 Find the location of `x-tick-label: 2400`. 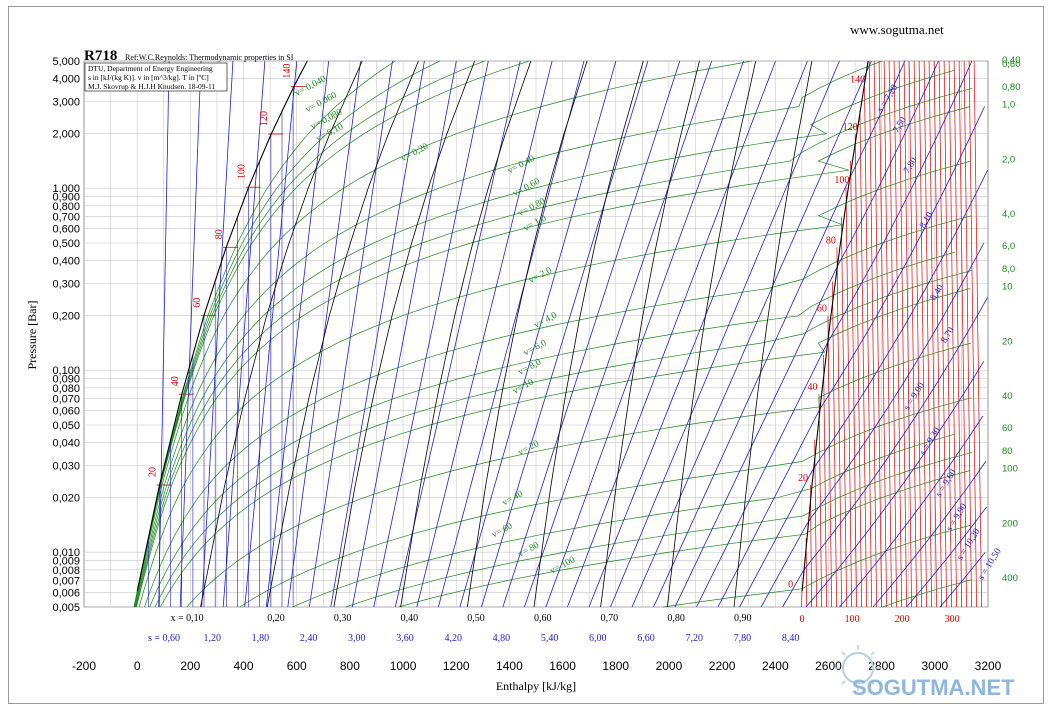

x-tick-label: 2400 is located at coordinates (775, 666).